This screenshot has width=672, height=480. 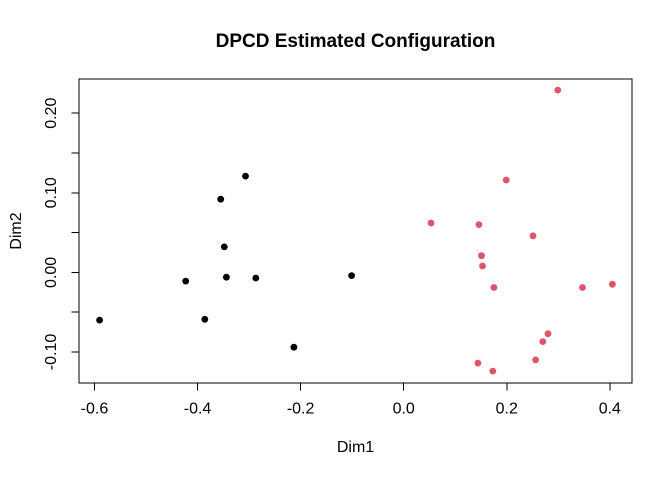 I want to click on plot-title: DPCD Estimated Configuration, so click(x=356, y=41).